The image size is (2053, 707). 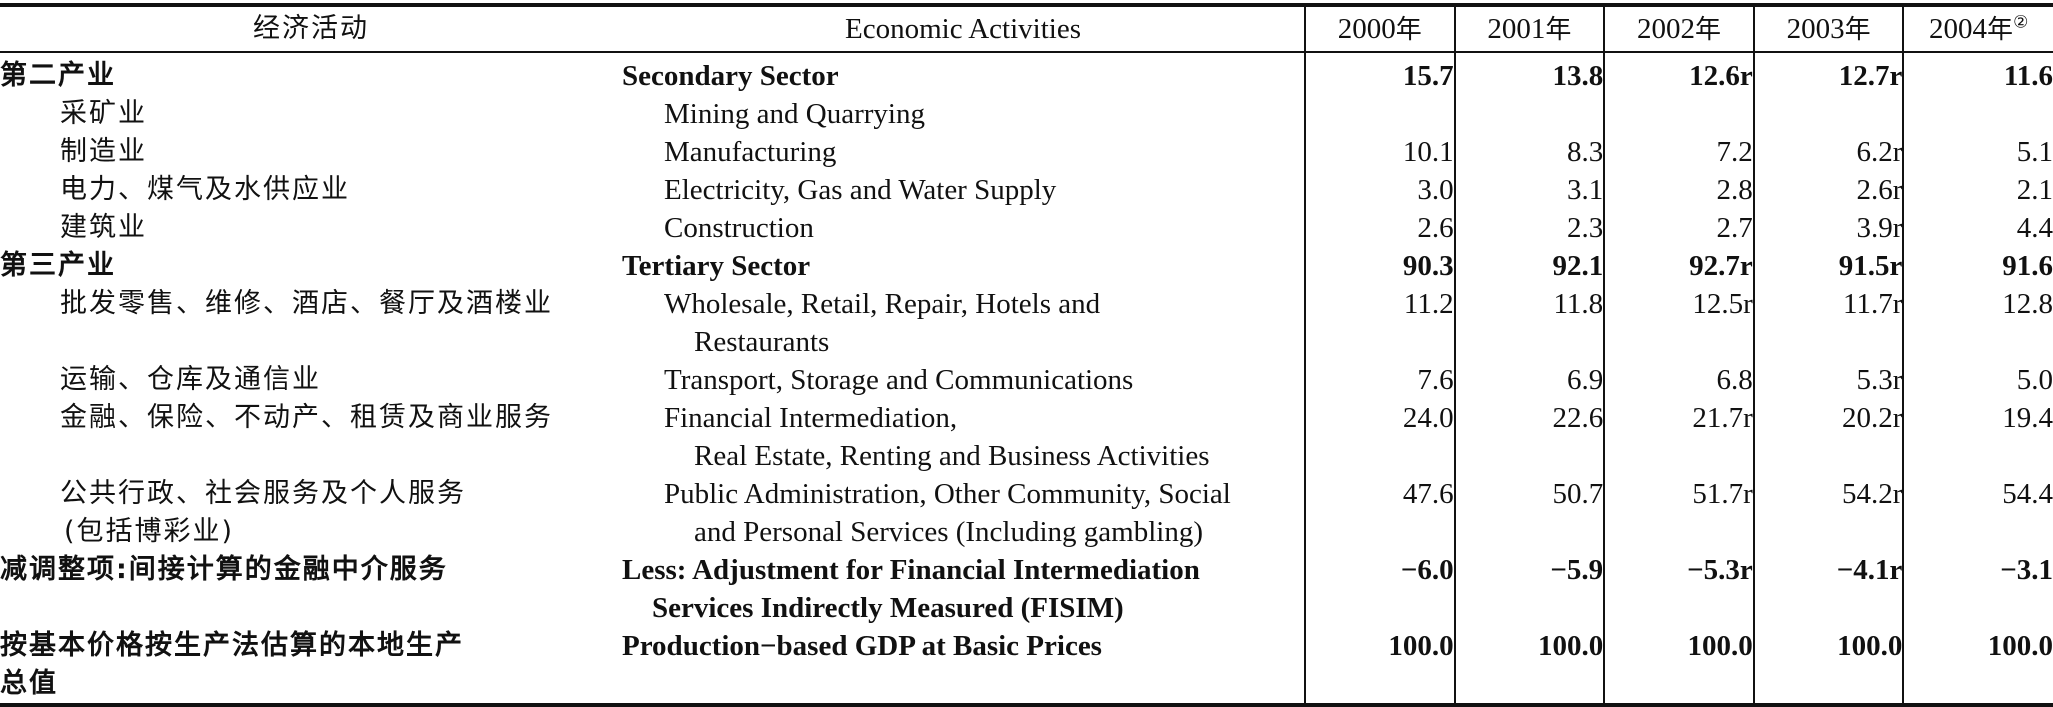 I want to click on activity-english-label: Production−based GDP at Basic Prices, so click(x=862, y=646).